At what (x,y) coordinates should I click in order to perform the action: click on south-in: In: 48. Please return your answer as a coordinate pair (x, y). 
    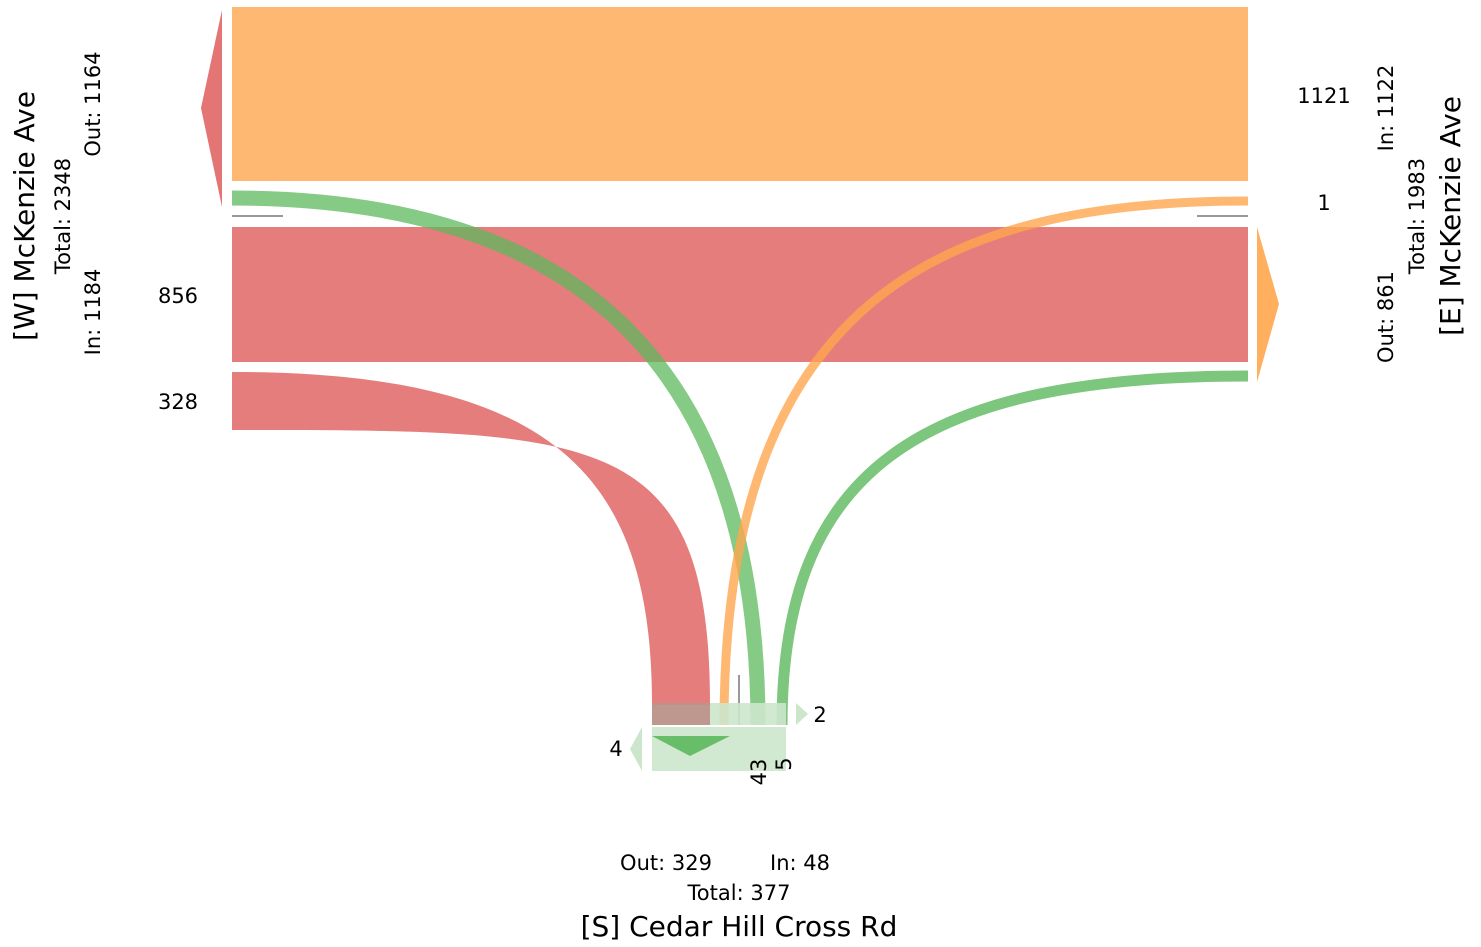
    Looking at the image, I should click on (800, 863).